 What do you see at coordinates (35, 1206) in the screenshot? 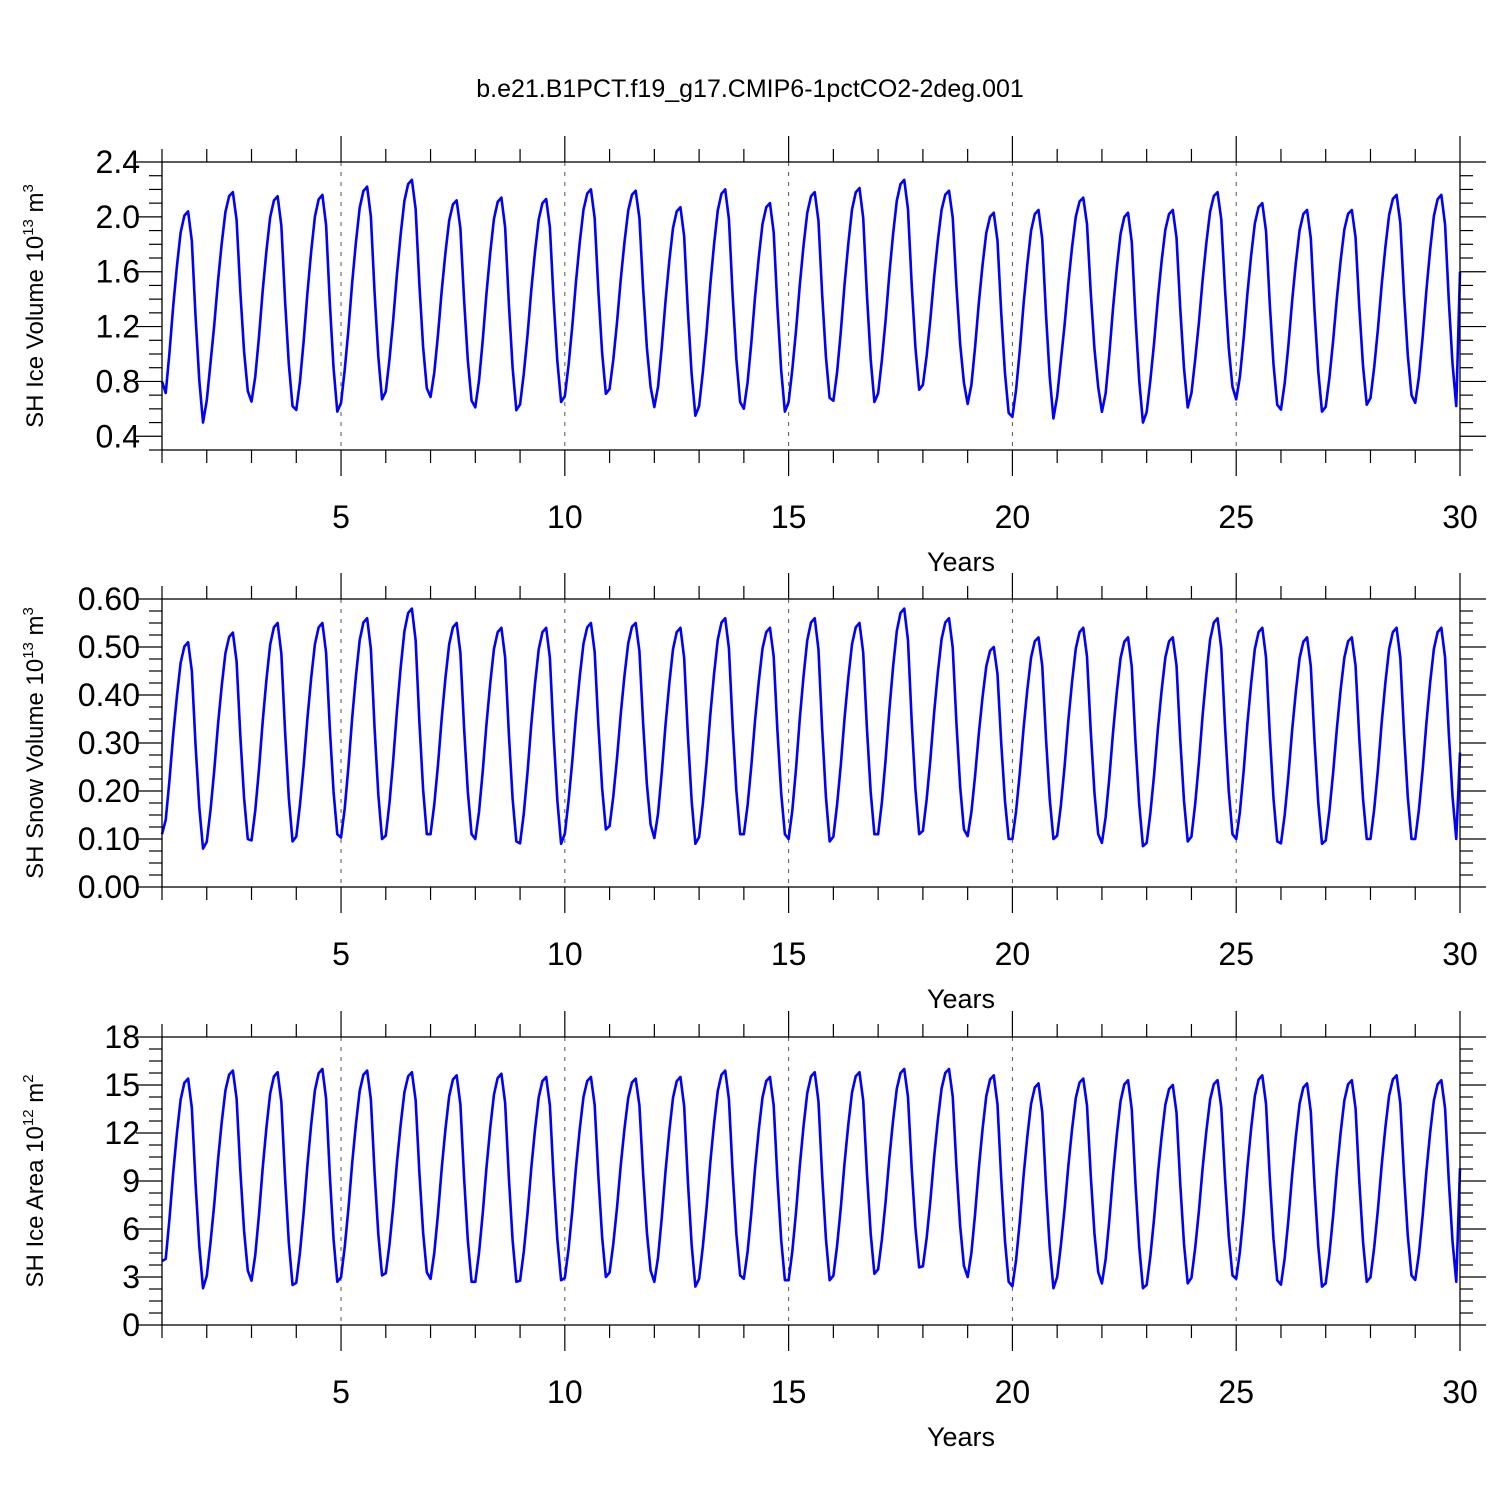
I see `y-axis-label-part: SH Ice Area 10` at bounding box center [35, 1206].